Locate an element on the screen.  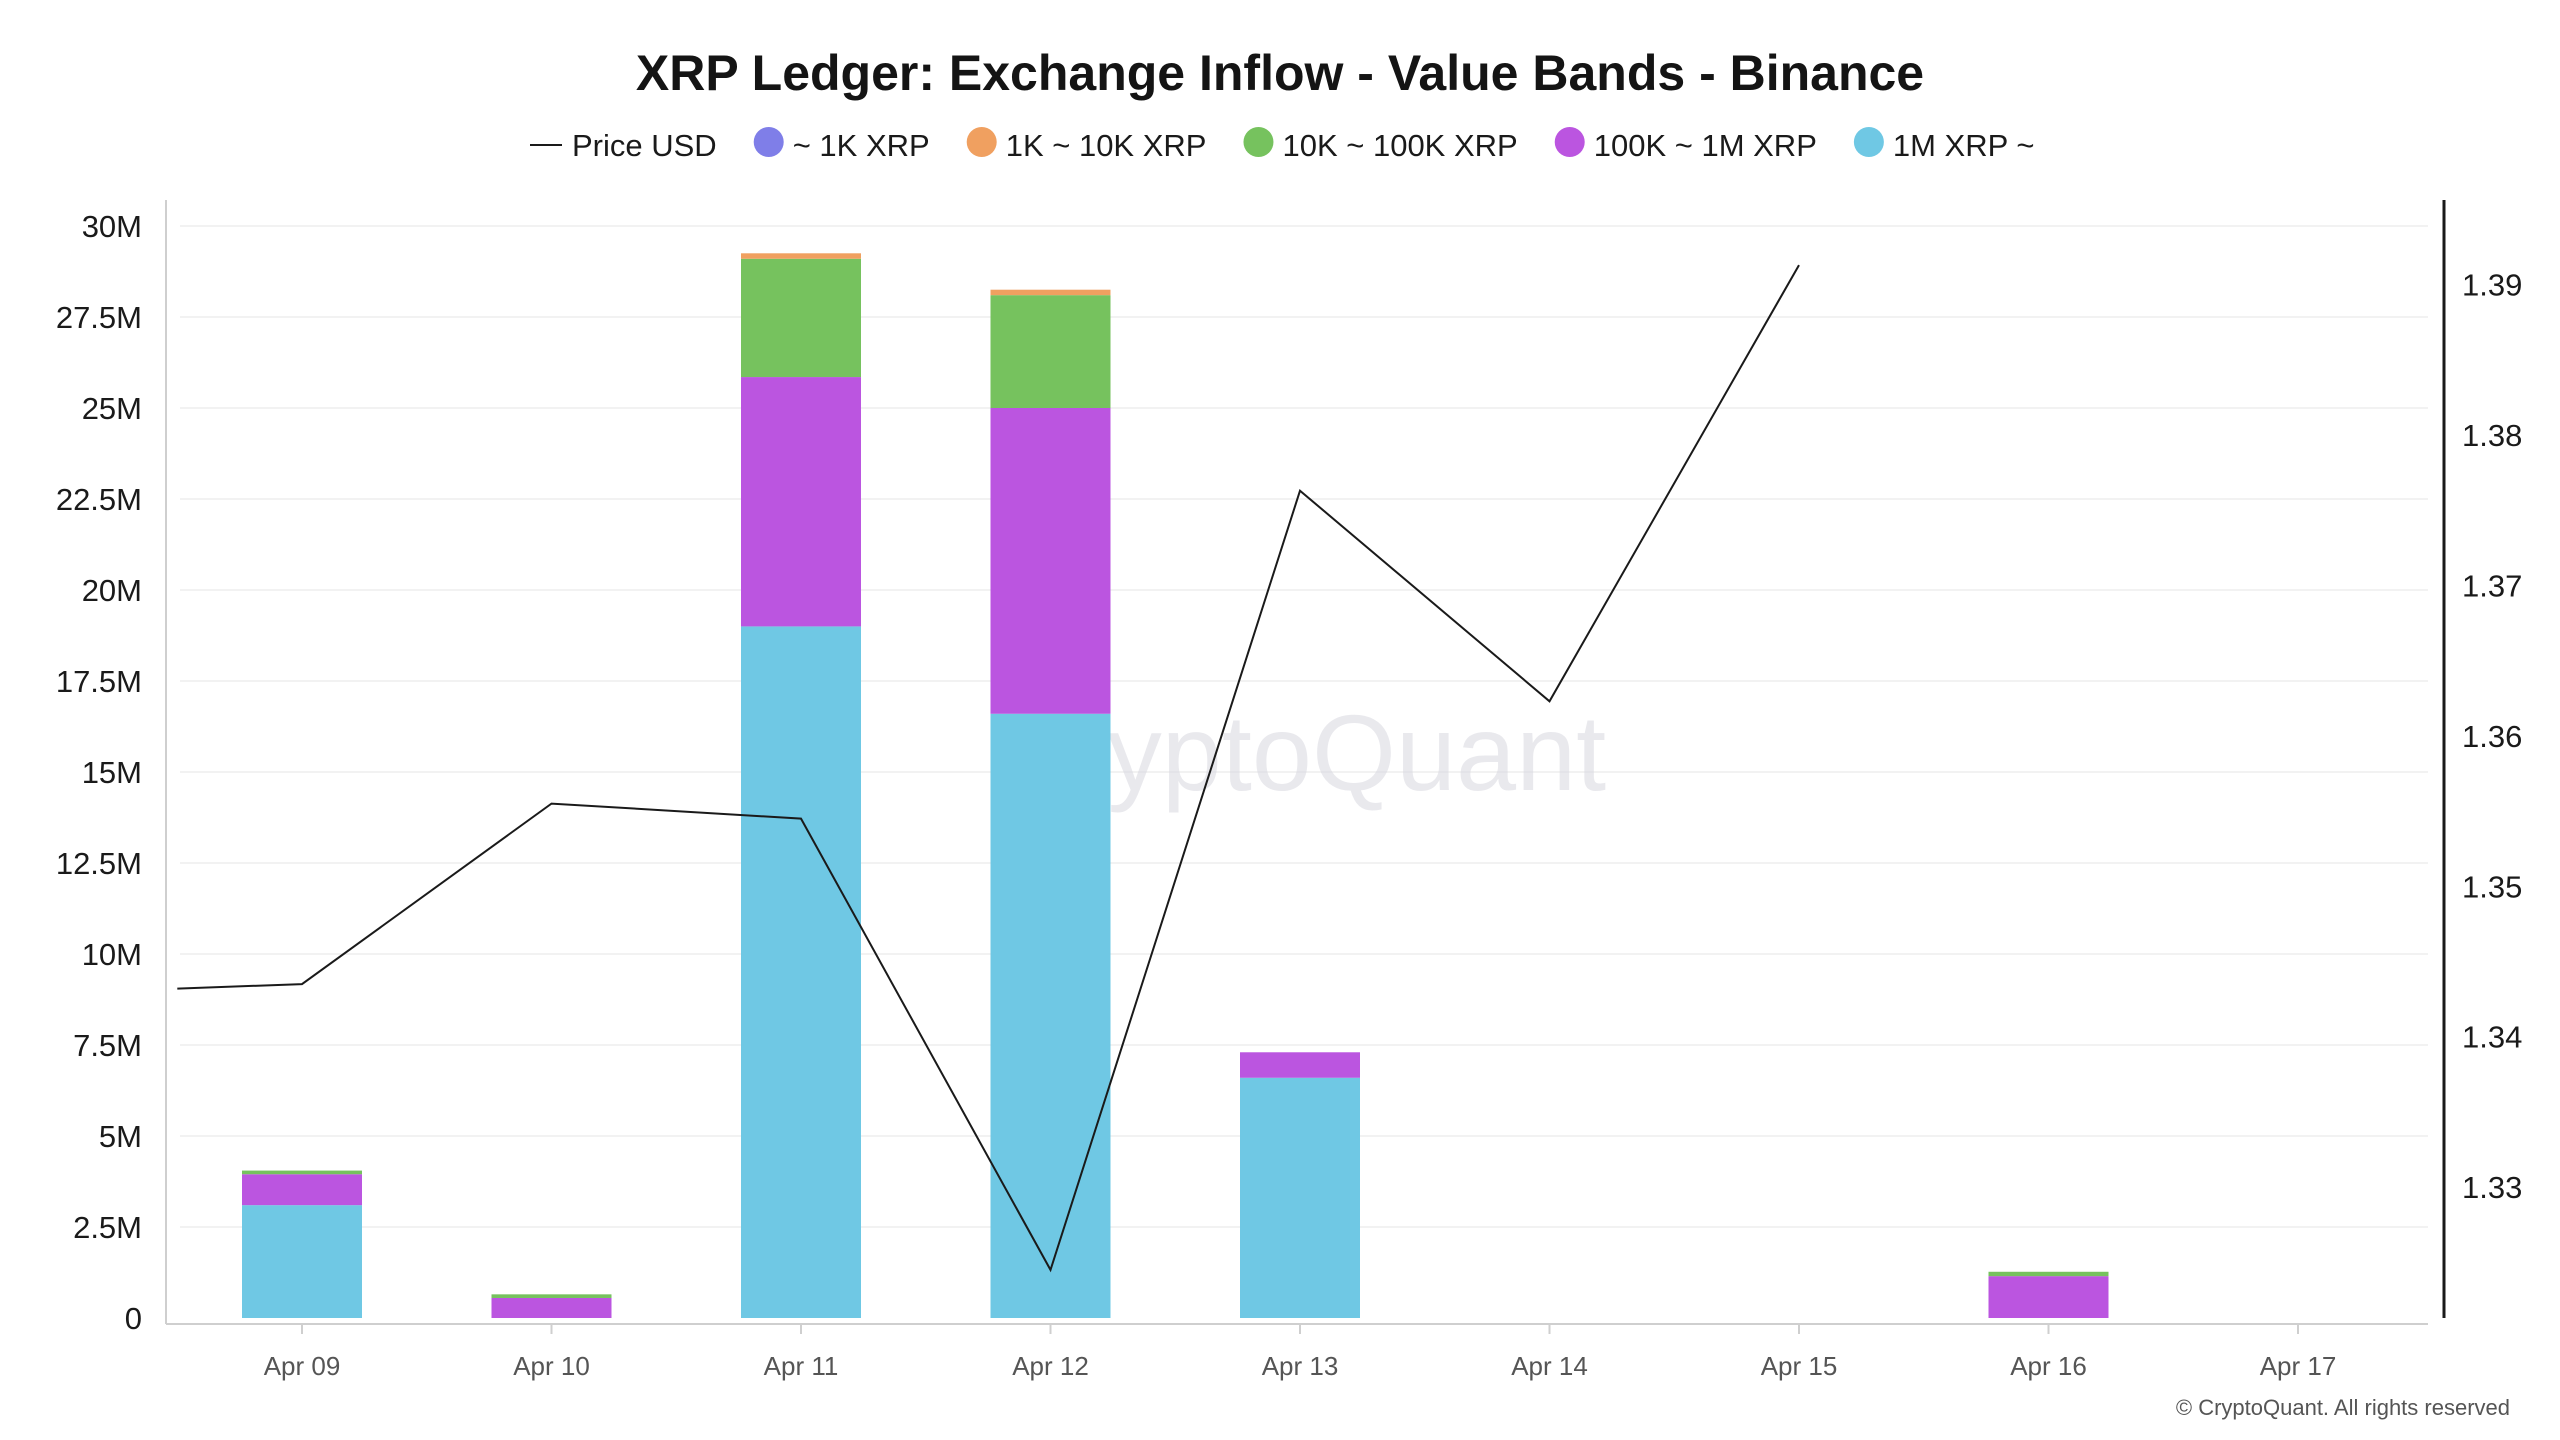
y-right-tick-label: 1.37 is located at coordinates (2492, 585).